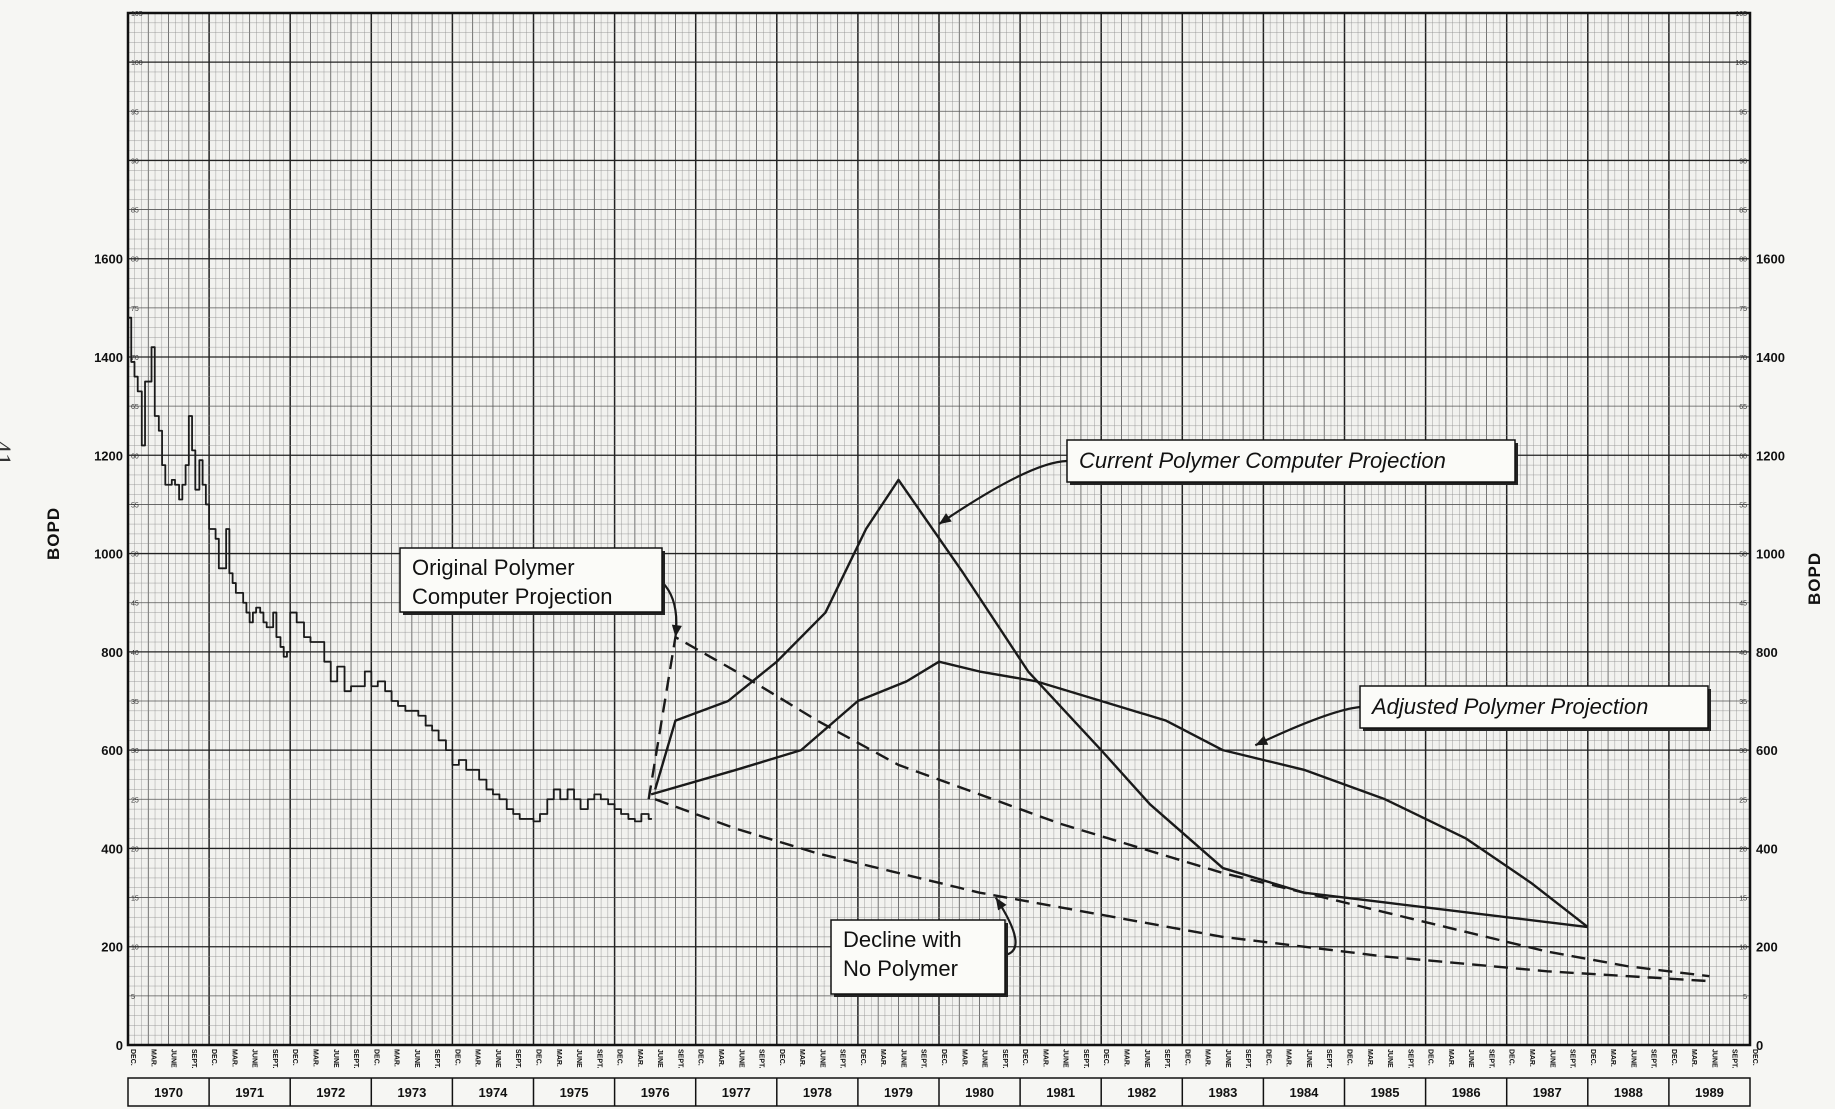 This screenshot has height=1109, width=1835. Describe the element at coordinates (112, 750) in the screenshot. I see `y-tick-label-left: 600` at that location.